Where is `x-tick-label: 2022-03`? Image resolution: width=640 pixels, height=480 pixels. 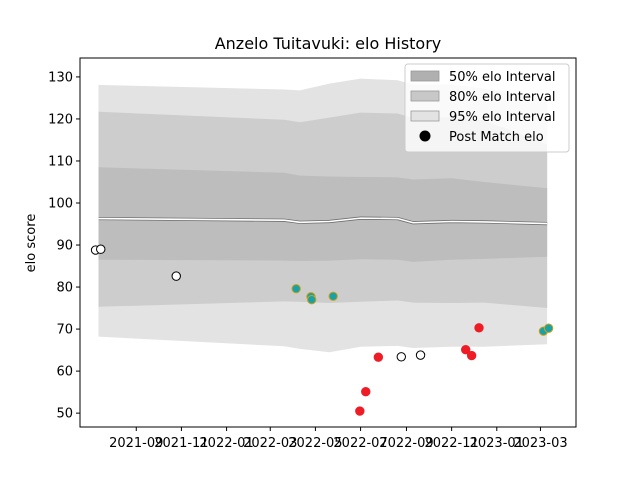
x-tick-label: 2022-03 is located at coordinates (270, 443).